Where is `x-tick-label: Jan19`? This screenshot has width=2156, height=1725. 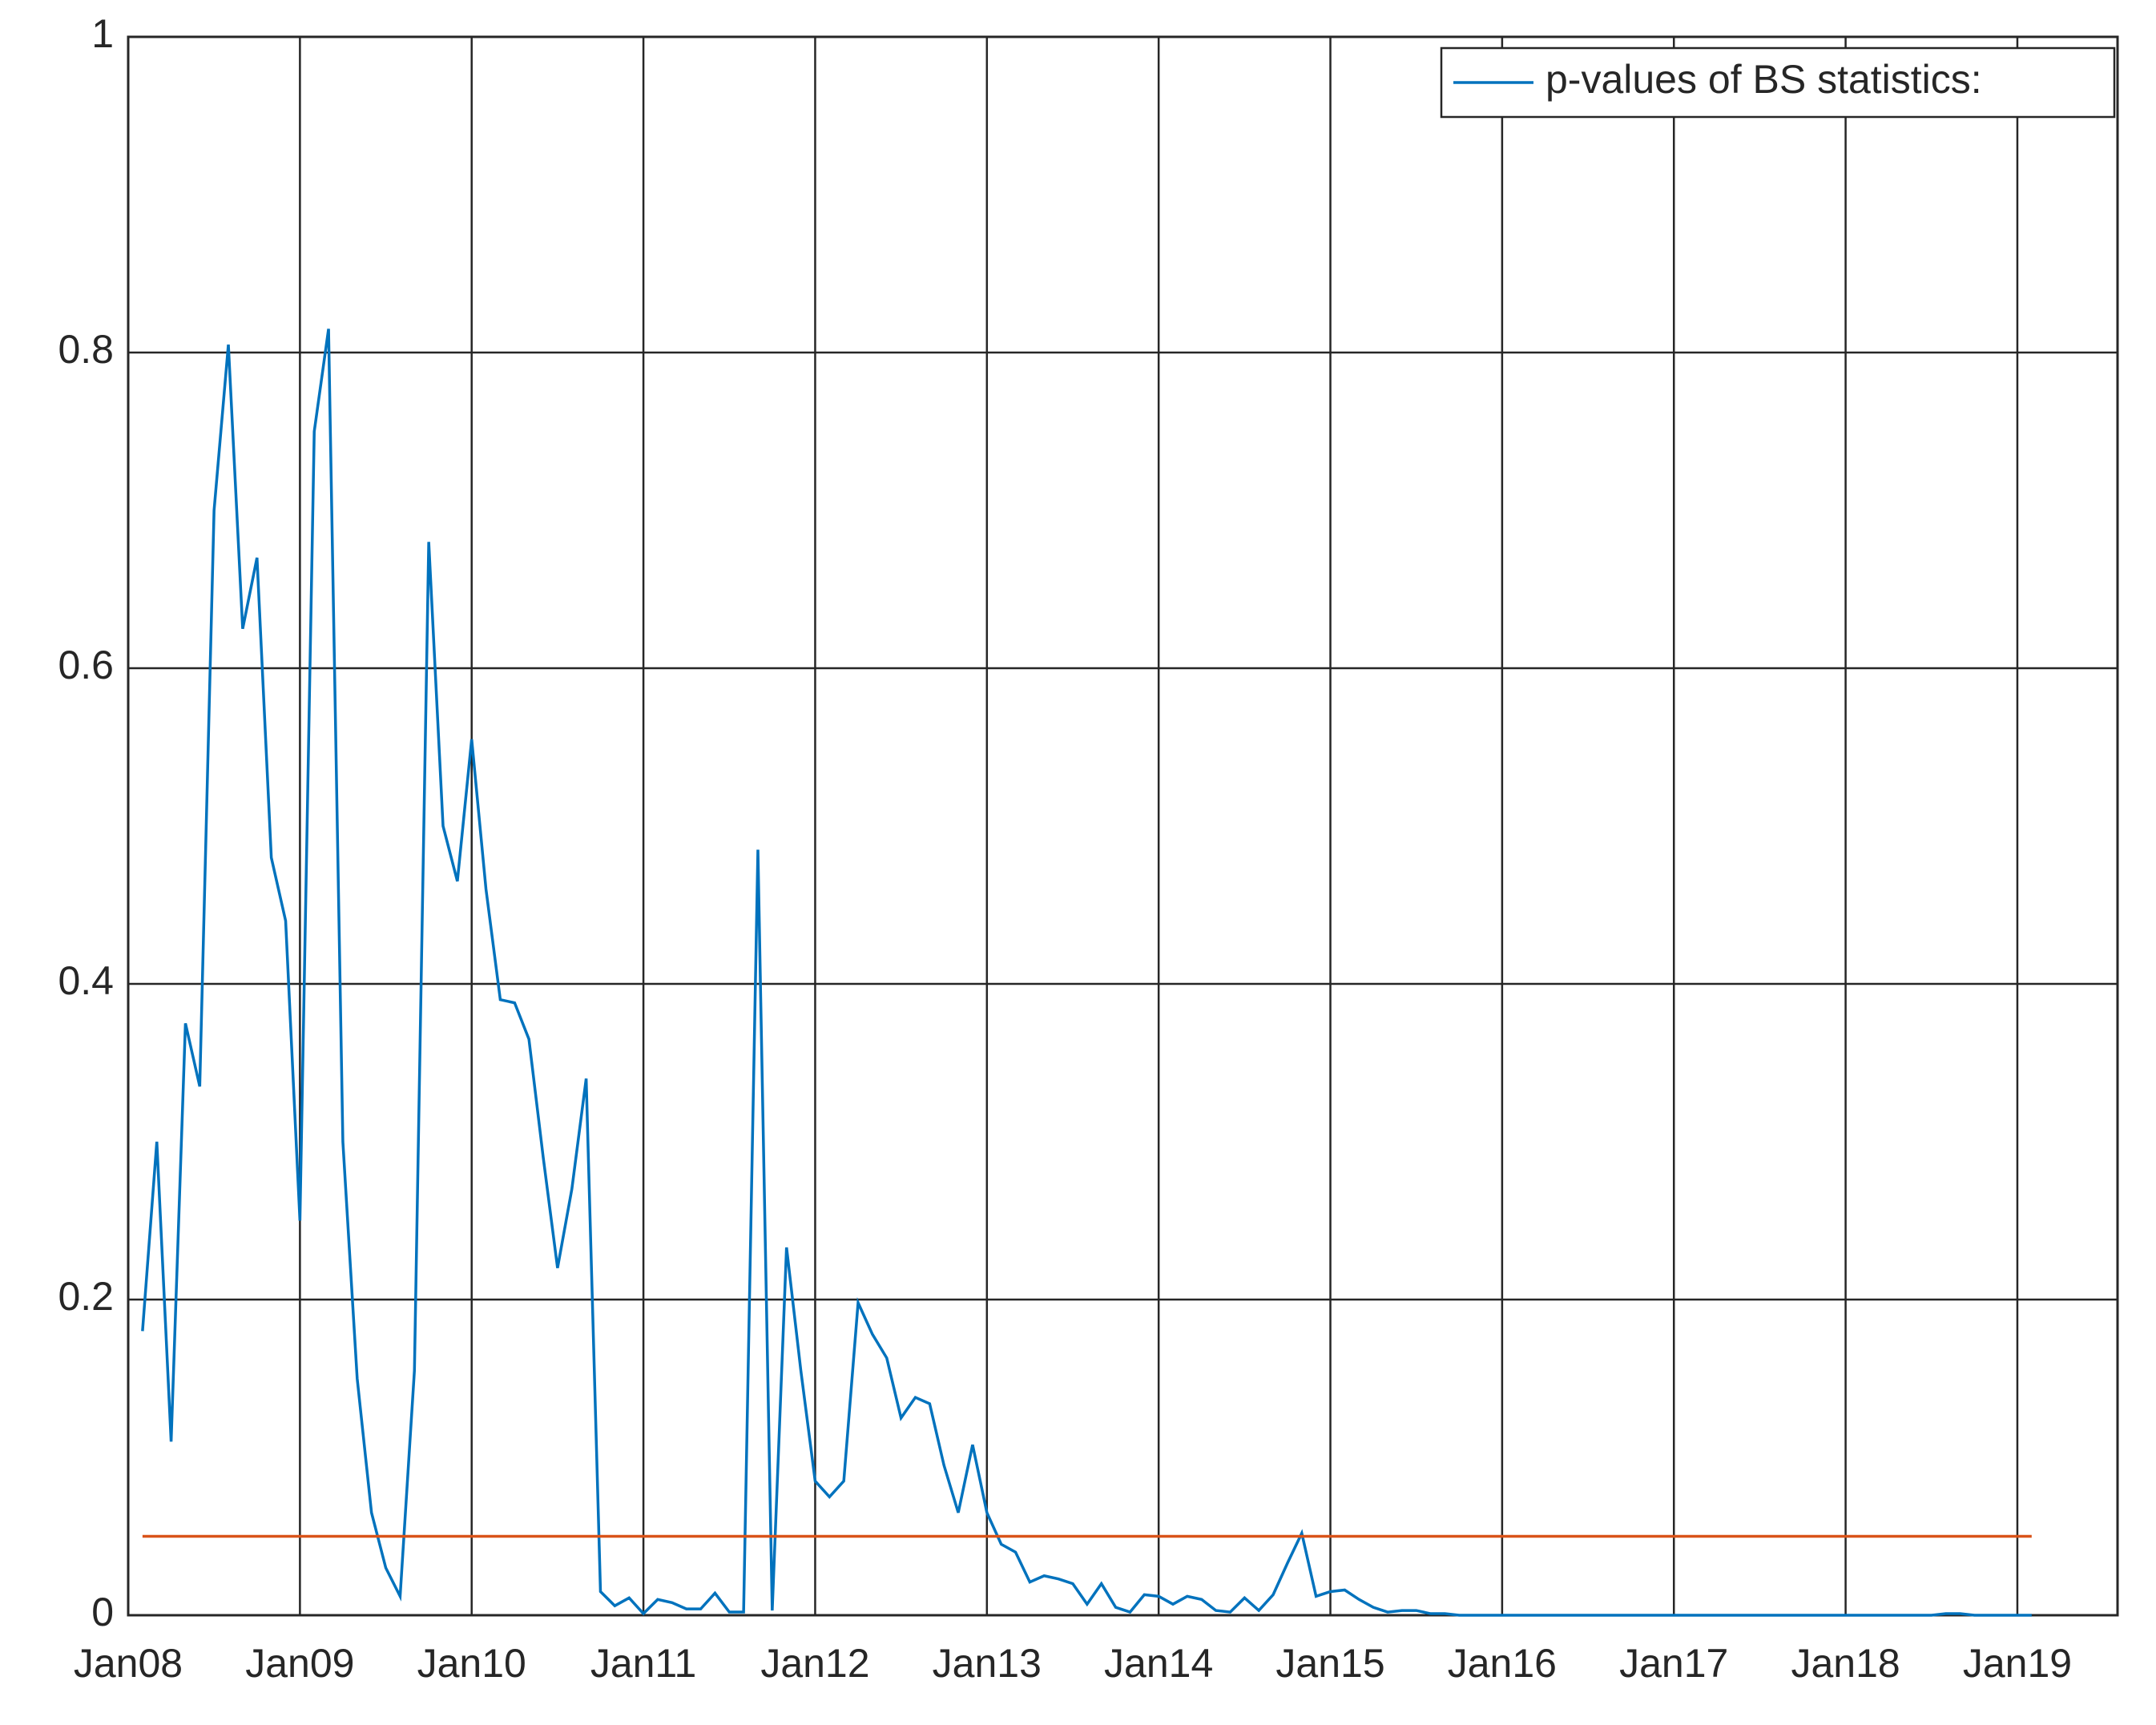 x-tick-label: Jan19 is located at coordinates (2017, 1663).